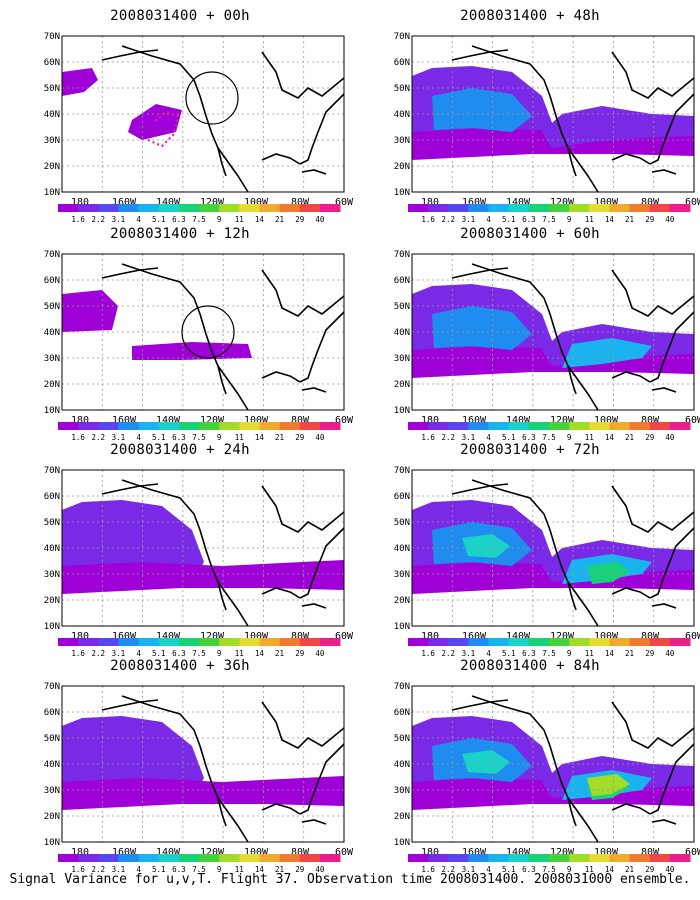 The width and height of the screenshot is (700, 900). I want to click on panel-title: 2008031400 + 00h, so click(180, 16).